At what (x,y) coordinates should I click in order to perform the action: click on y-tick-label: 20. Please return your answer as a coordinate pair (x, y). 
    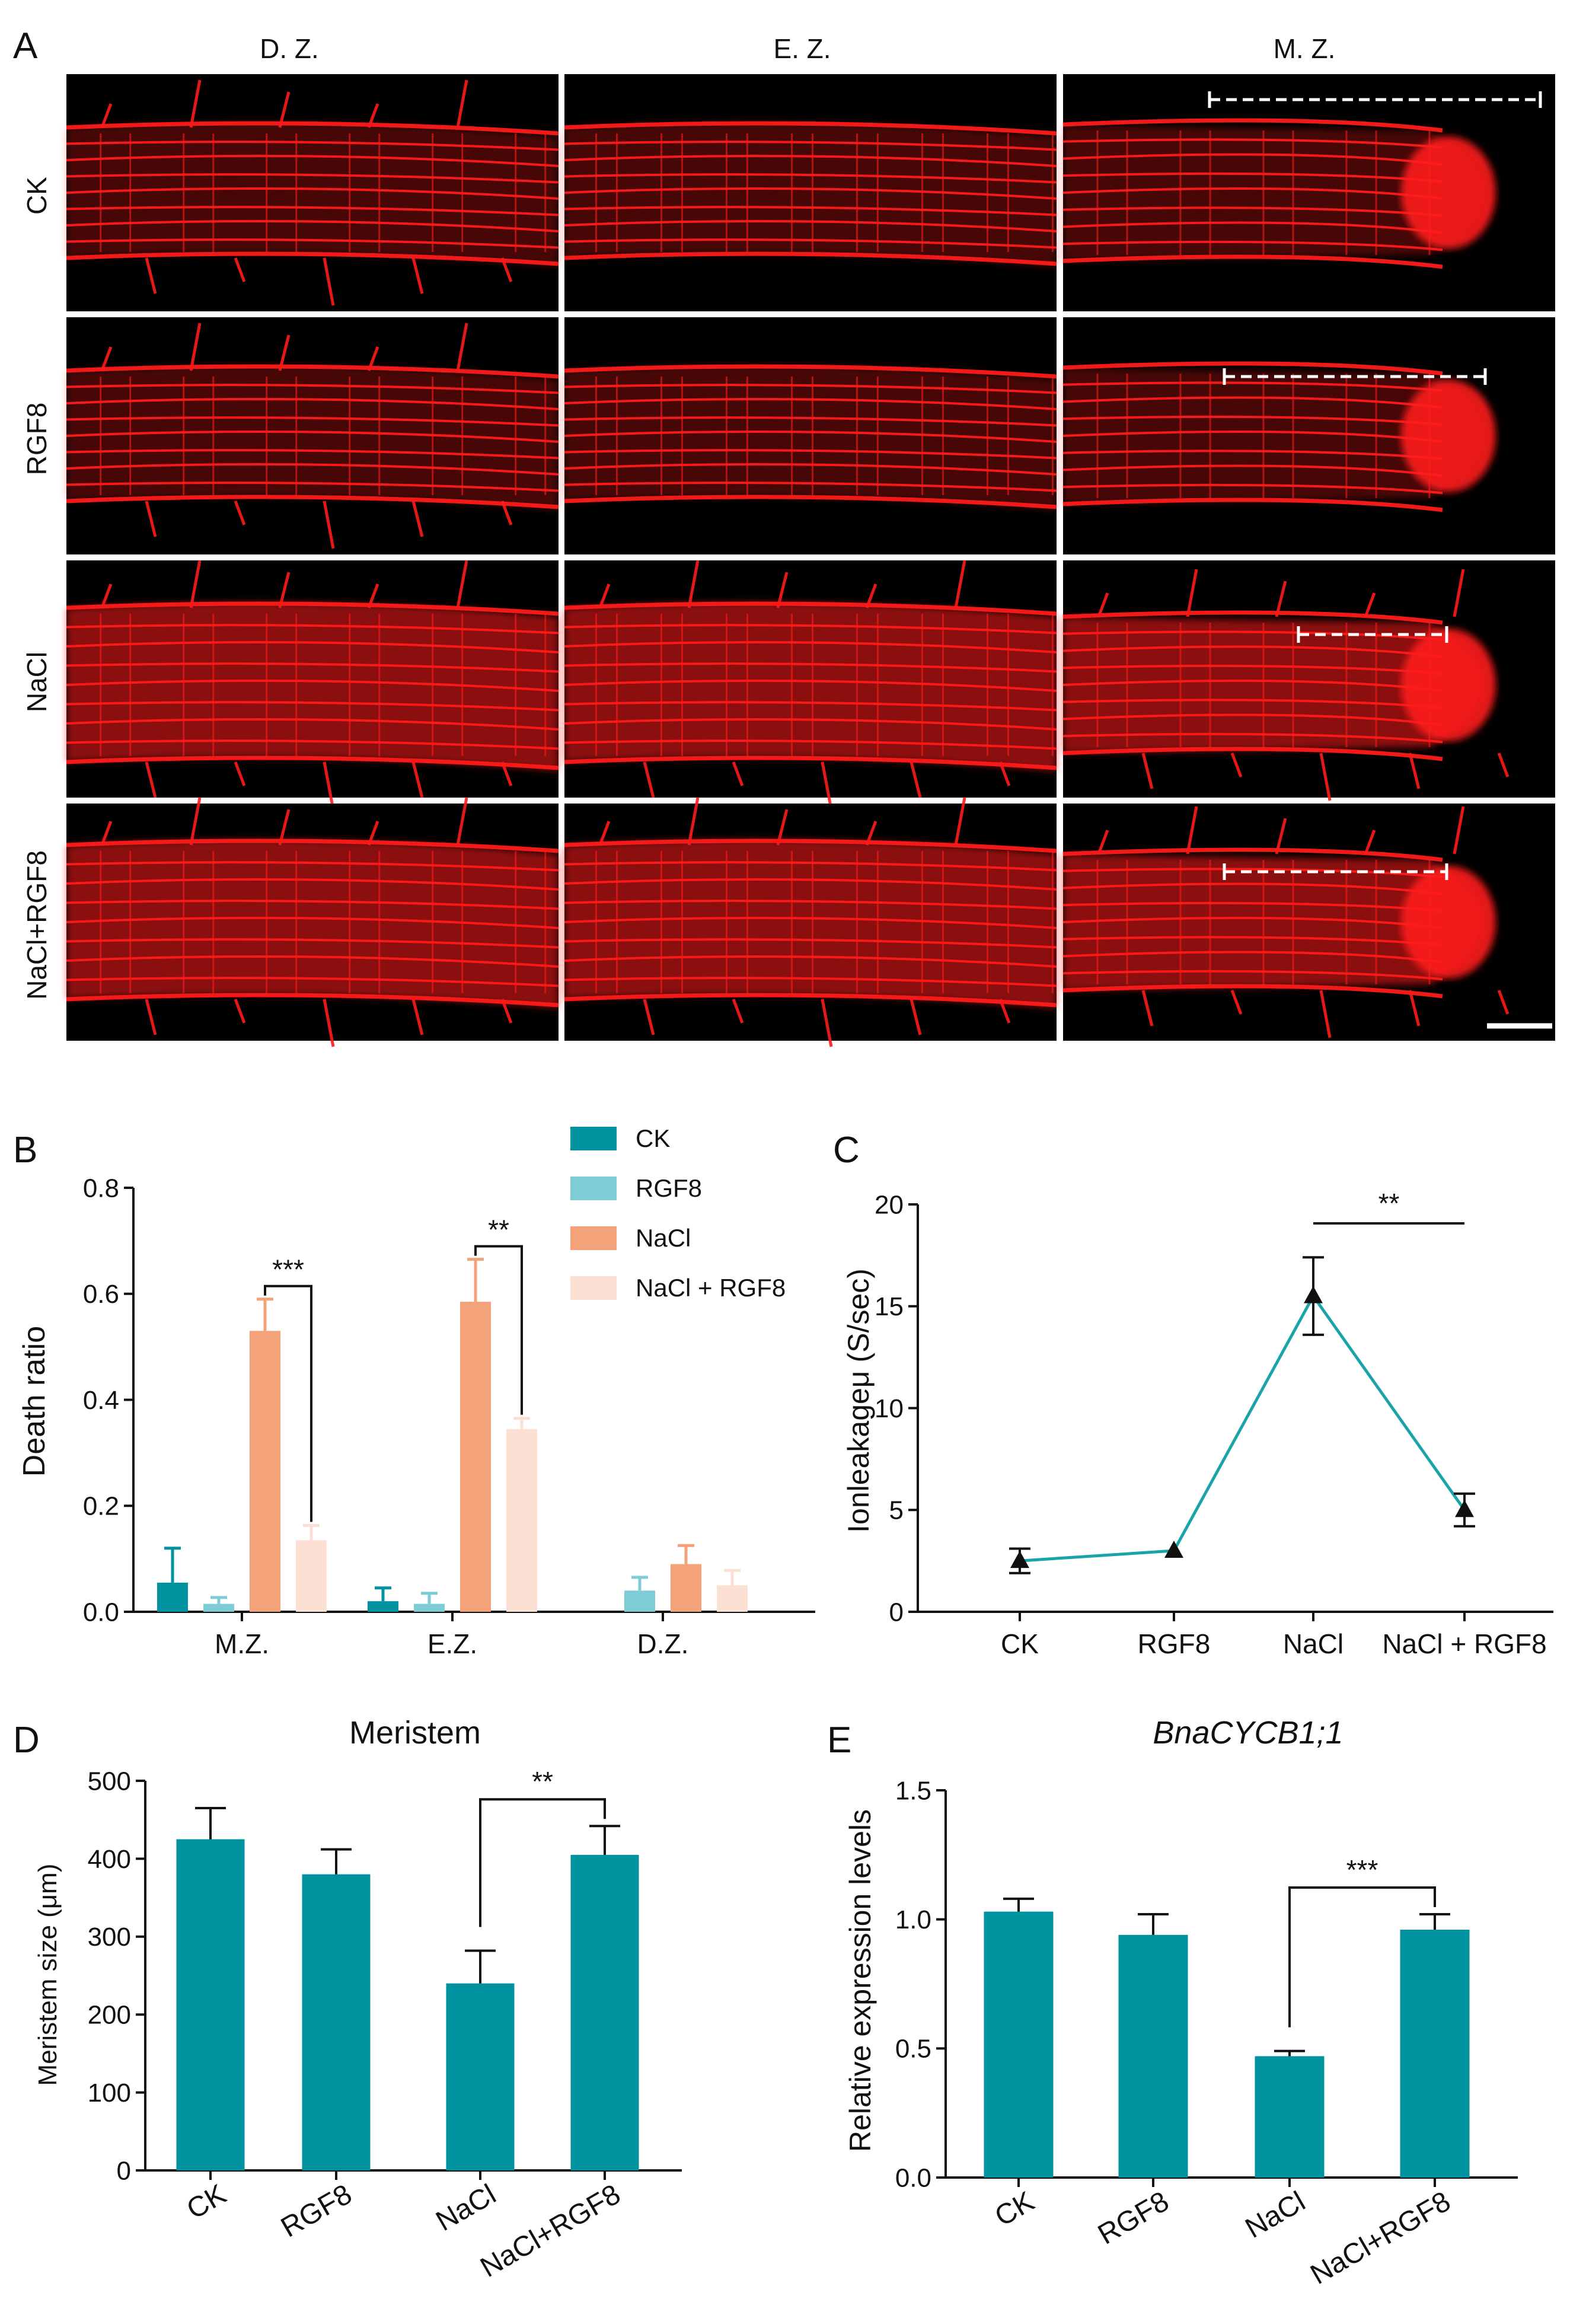
    Looking at the image, I should click on (889, 1204).